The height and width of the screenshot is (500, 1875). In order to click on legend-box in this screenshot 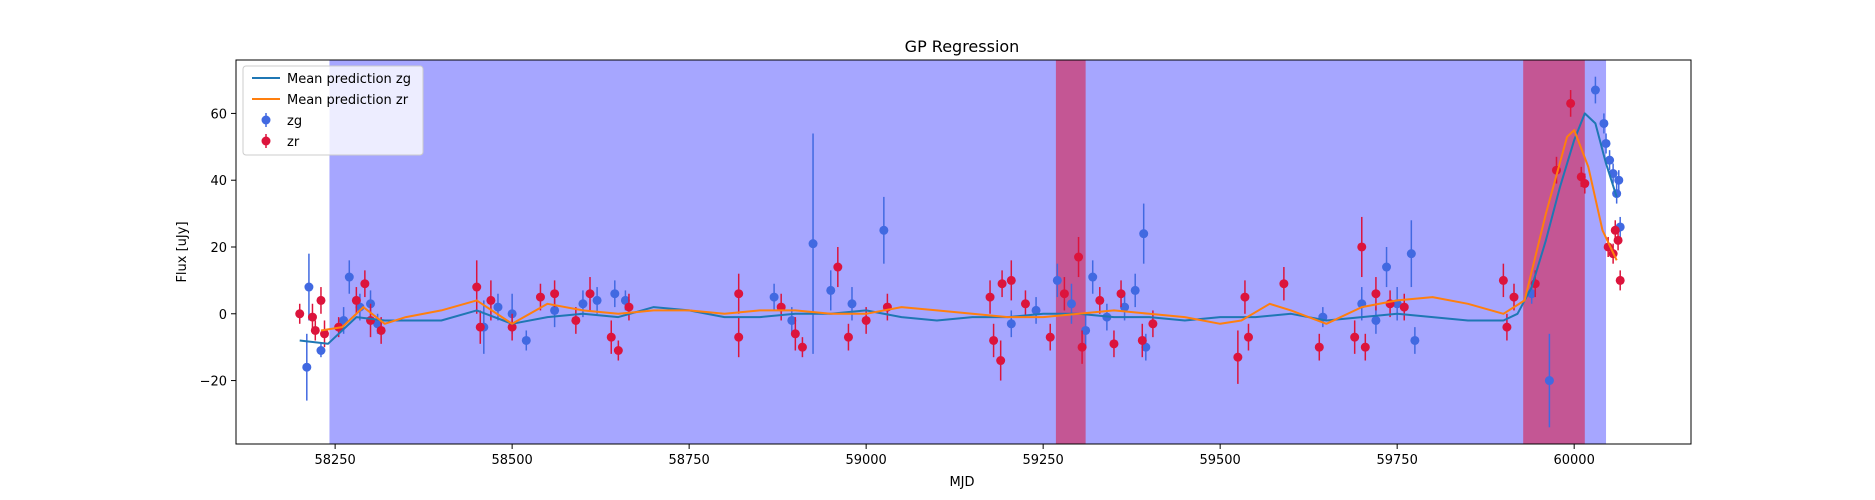, I will do `click(333, 110)`.